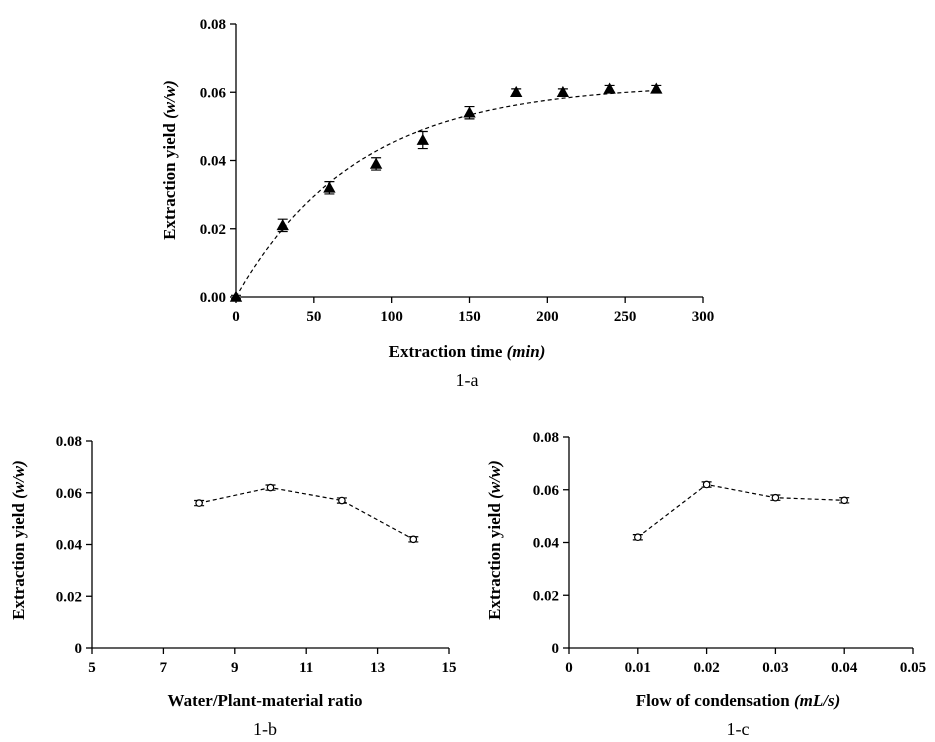 The width and height of the screenshot is (935, 742). I want to click on chart-1a-y-tick-label: 0.08, so click(213, 25).